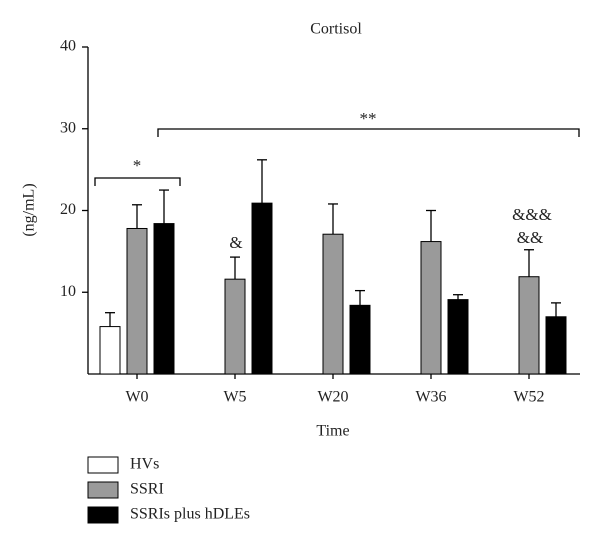 The width and height of the screenshot is (600, 551). What do you see at coordinates (332, 397) in the screenshot?
I see `x-tick-label: W20` at bounding box center [332, 397].